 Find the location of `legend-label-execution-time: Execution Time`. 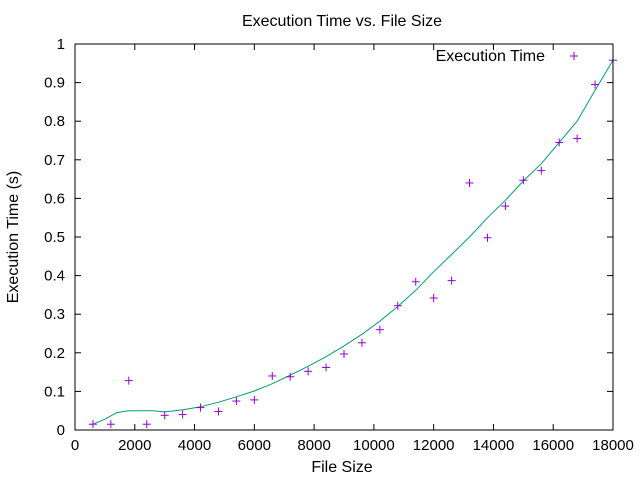

legend-label-execution-time: Execution Time is located at coordinates (490, 56).